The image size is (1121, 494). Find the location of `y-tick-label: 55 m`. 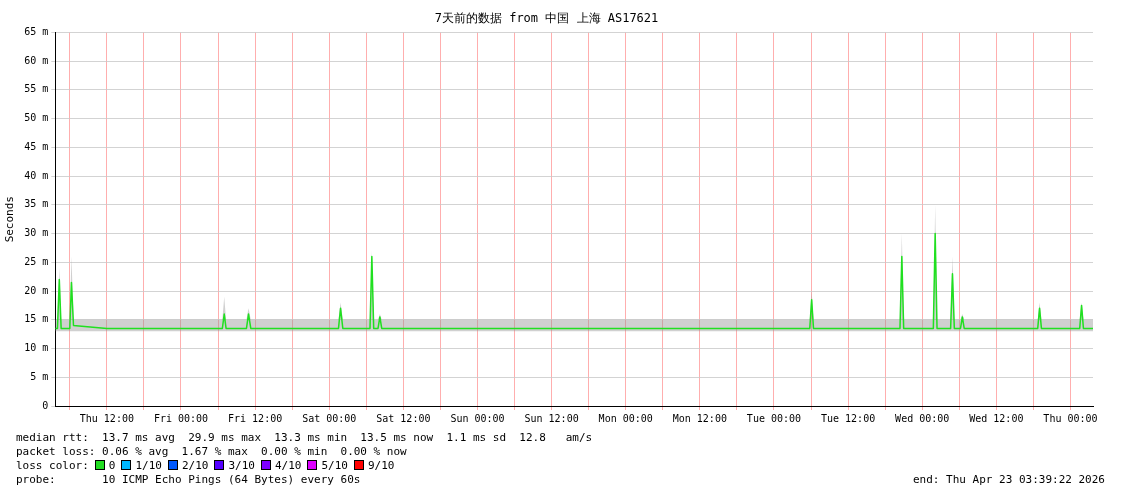

y-tick-label: 55 m is located at coordinates (36, 89).